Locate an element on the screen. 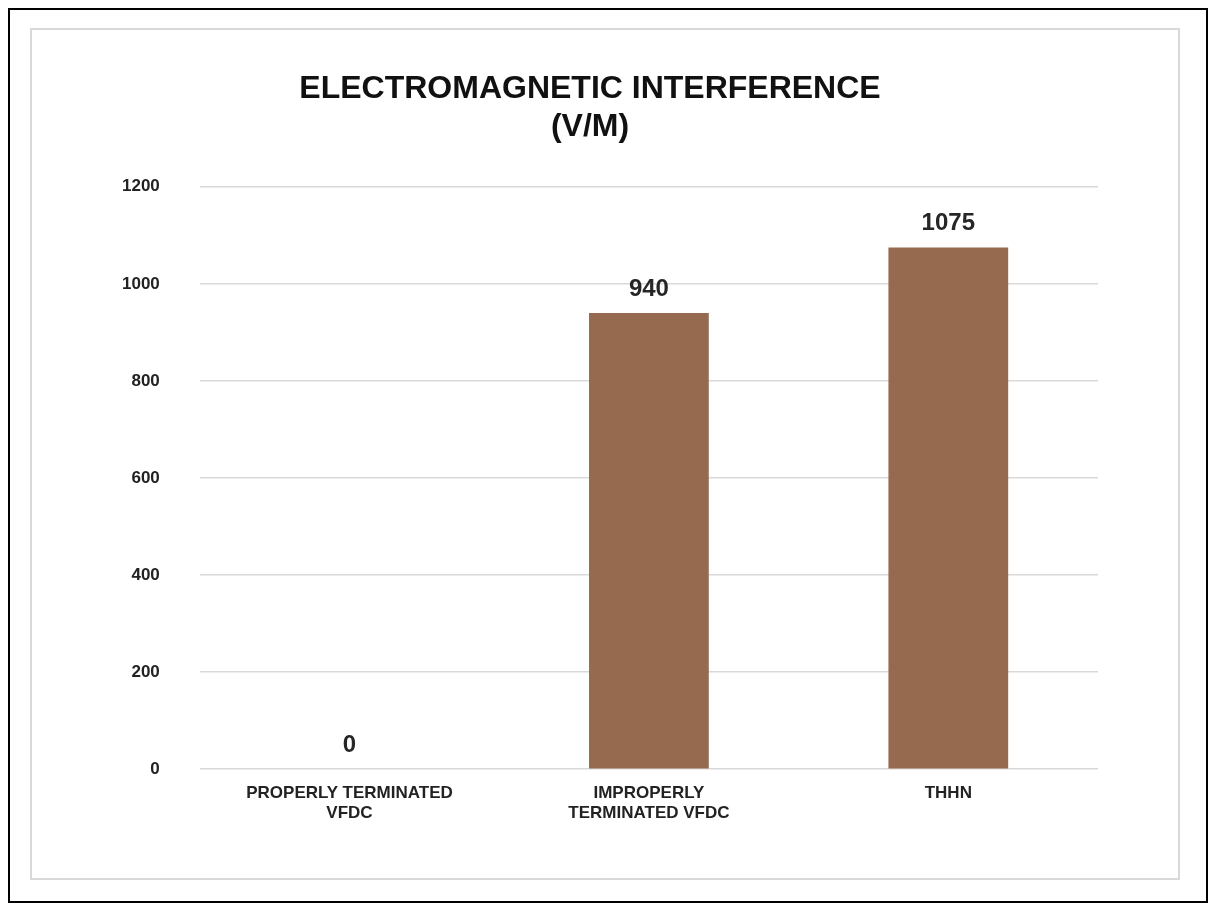 The width and height of the screenshot is (1220, 915). data-label: 0 is located at coordinates (349, 743).